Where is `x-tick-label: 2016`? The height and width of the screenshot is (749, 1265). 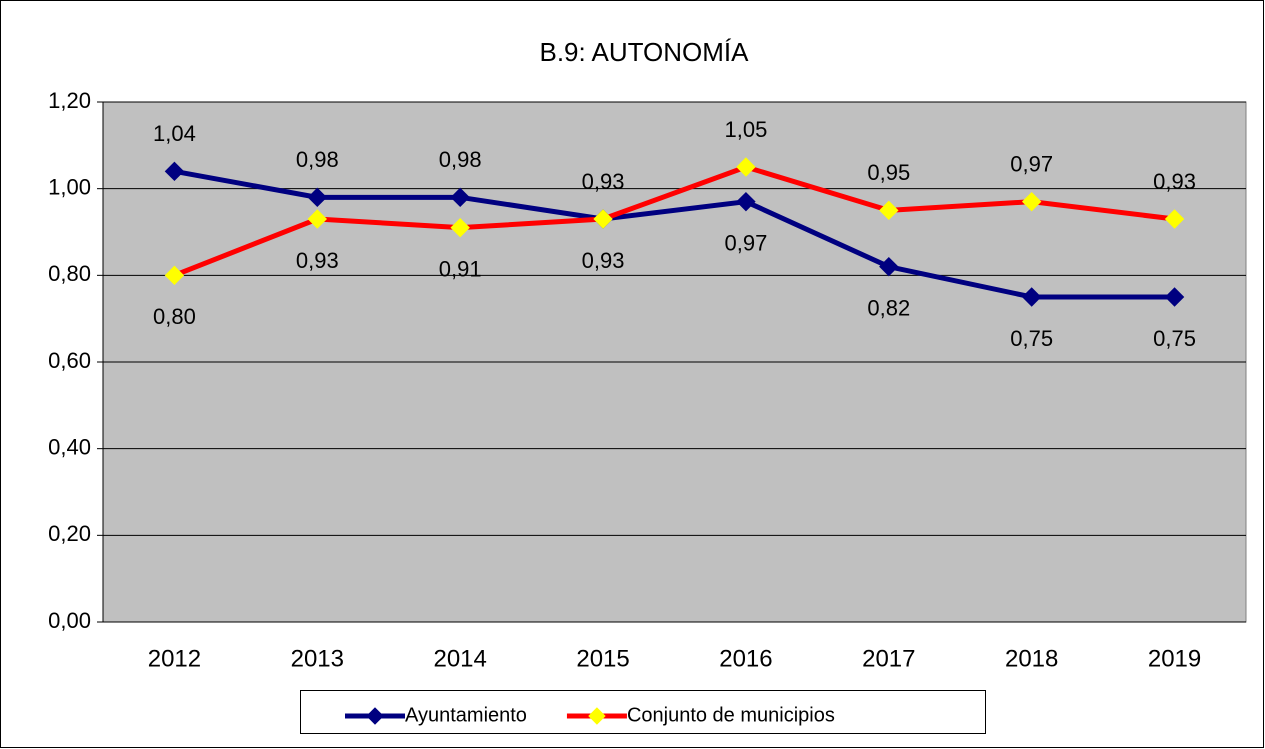 x-tick-label: 2016 is located at coordinates (745, 658).